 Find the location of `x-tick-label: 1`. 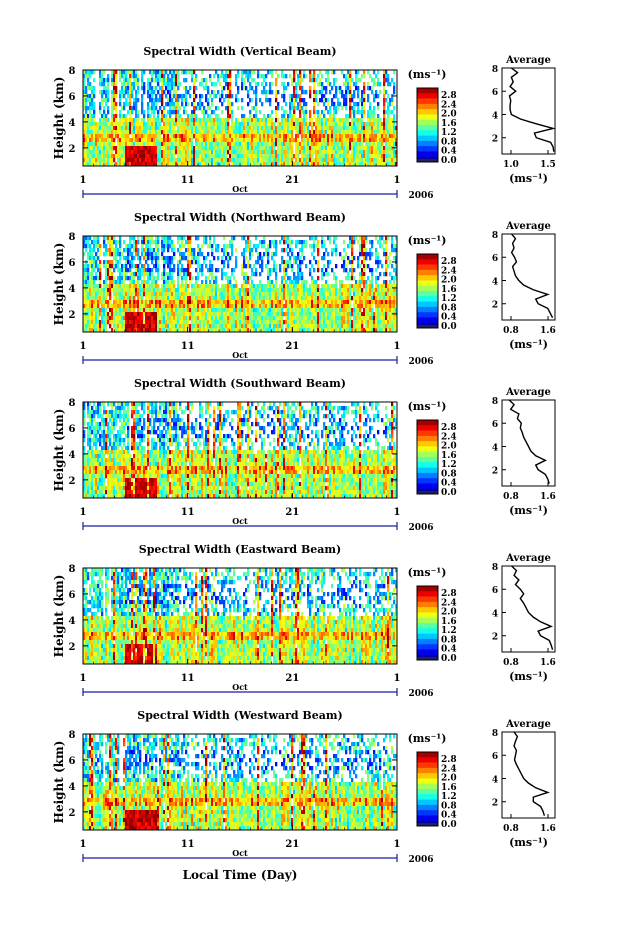

x-tick-label: 1 is located at coordinates (397, 180).